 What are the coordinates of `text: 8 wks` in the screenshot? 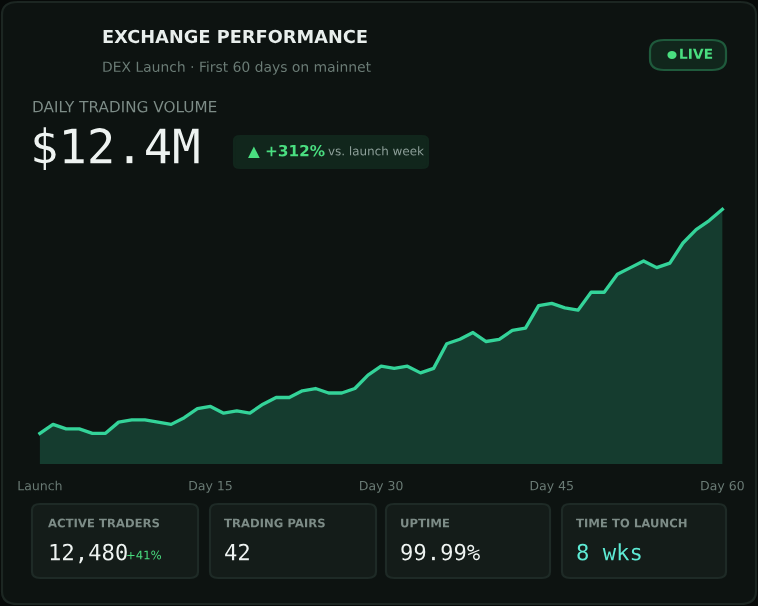 It's located at (609, 552).